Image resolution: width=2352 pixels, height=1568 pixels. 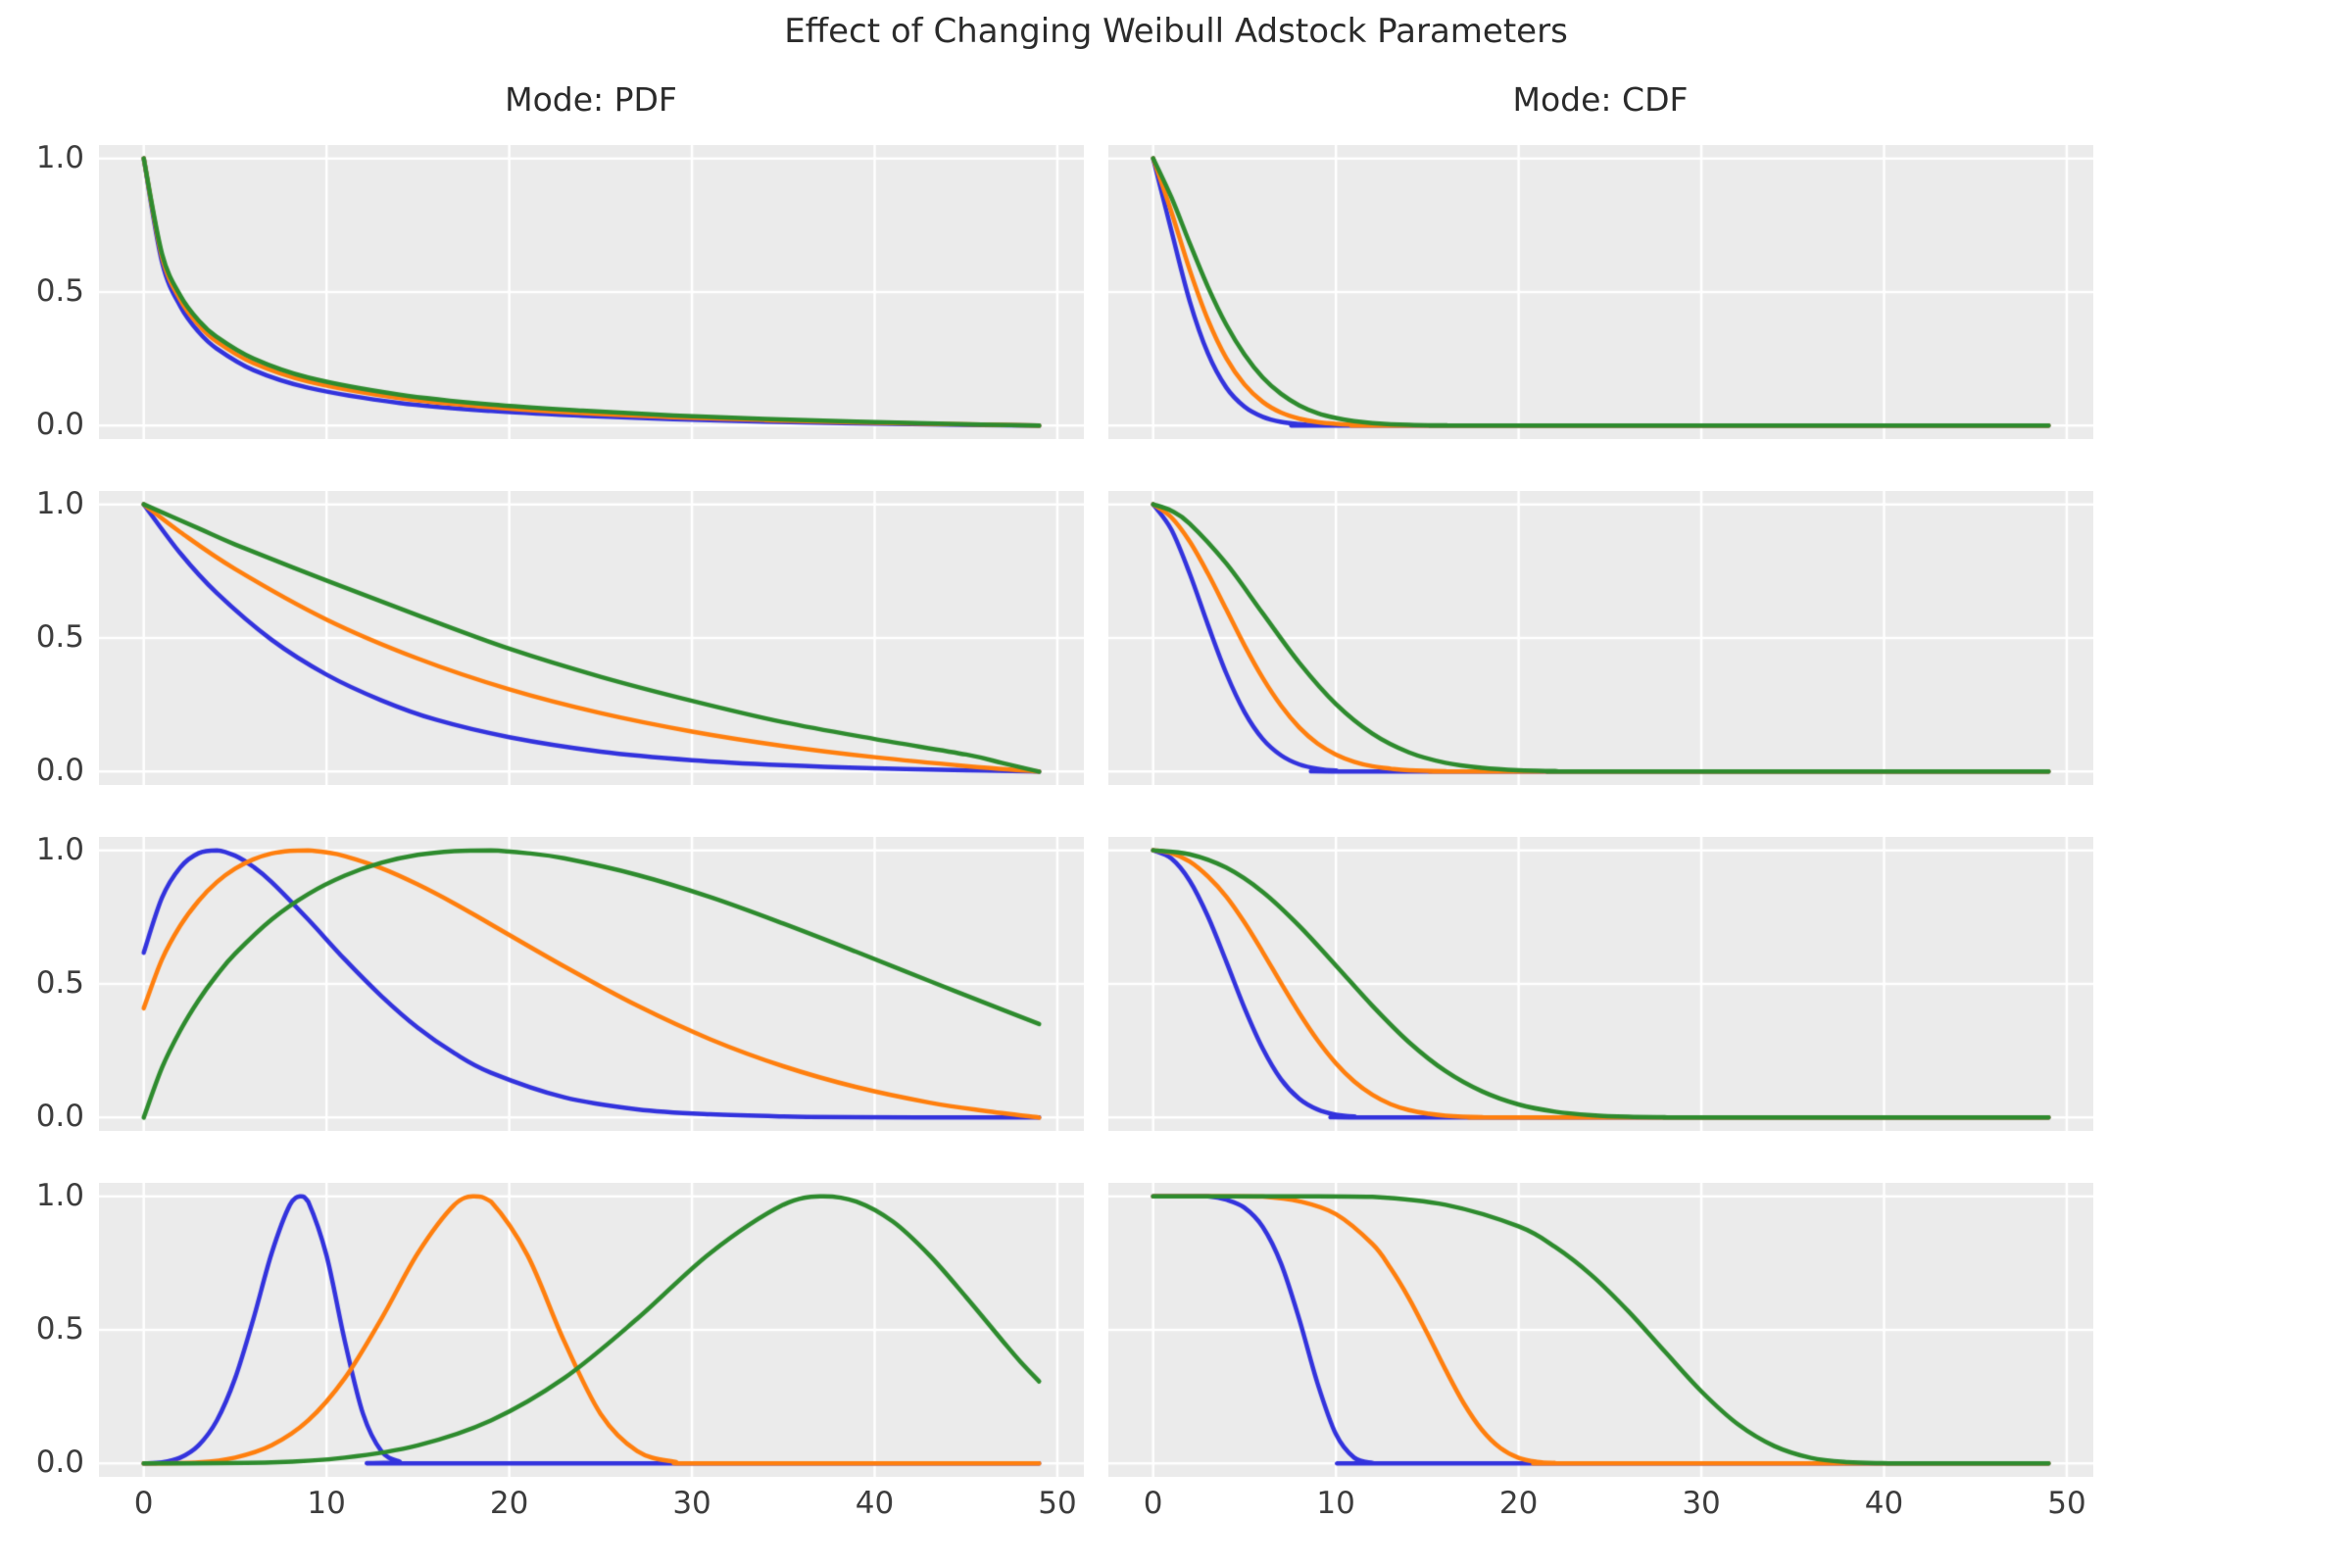 What do you see at coordinates (591, 1330) in the screenshot?
I see `subplot-row4-pdf` at bounding box center [591, 1330].